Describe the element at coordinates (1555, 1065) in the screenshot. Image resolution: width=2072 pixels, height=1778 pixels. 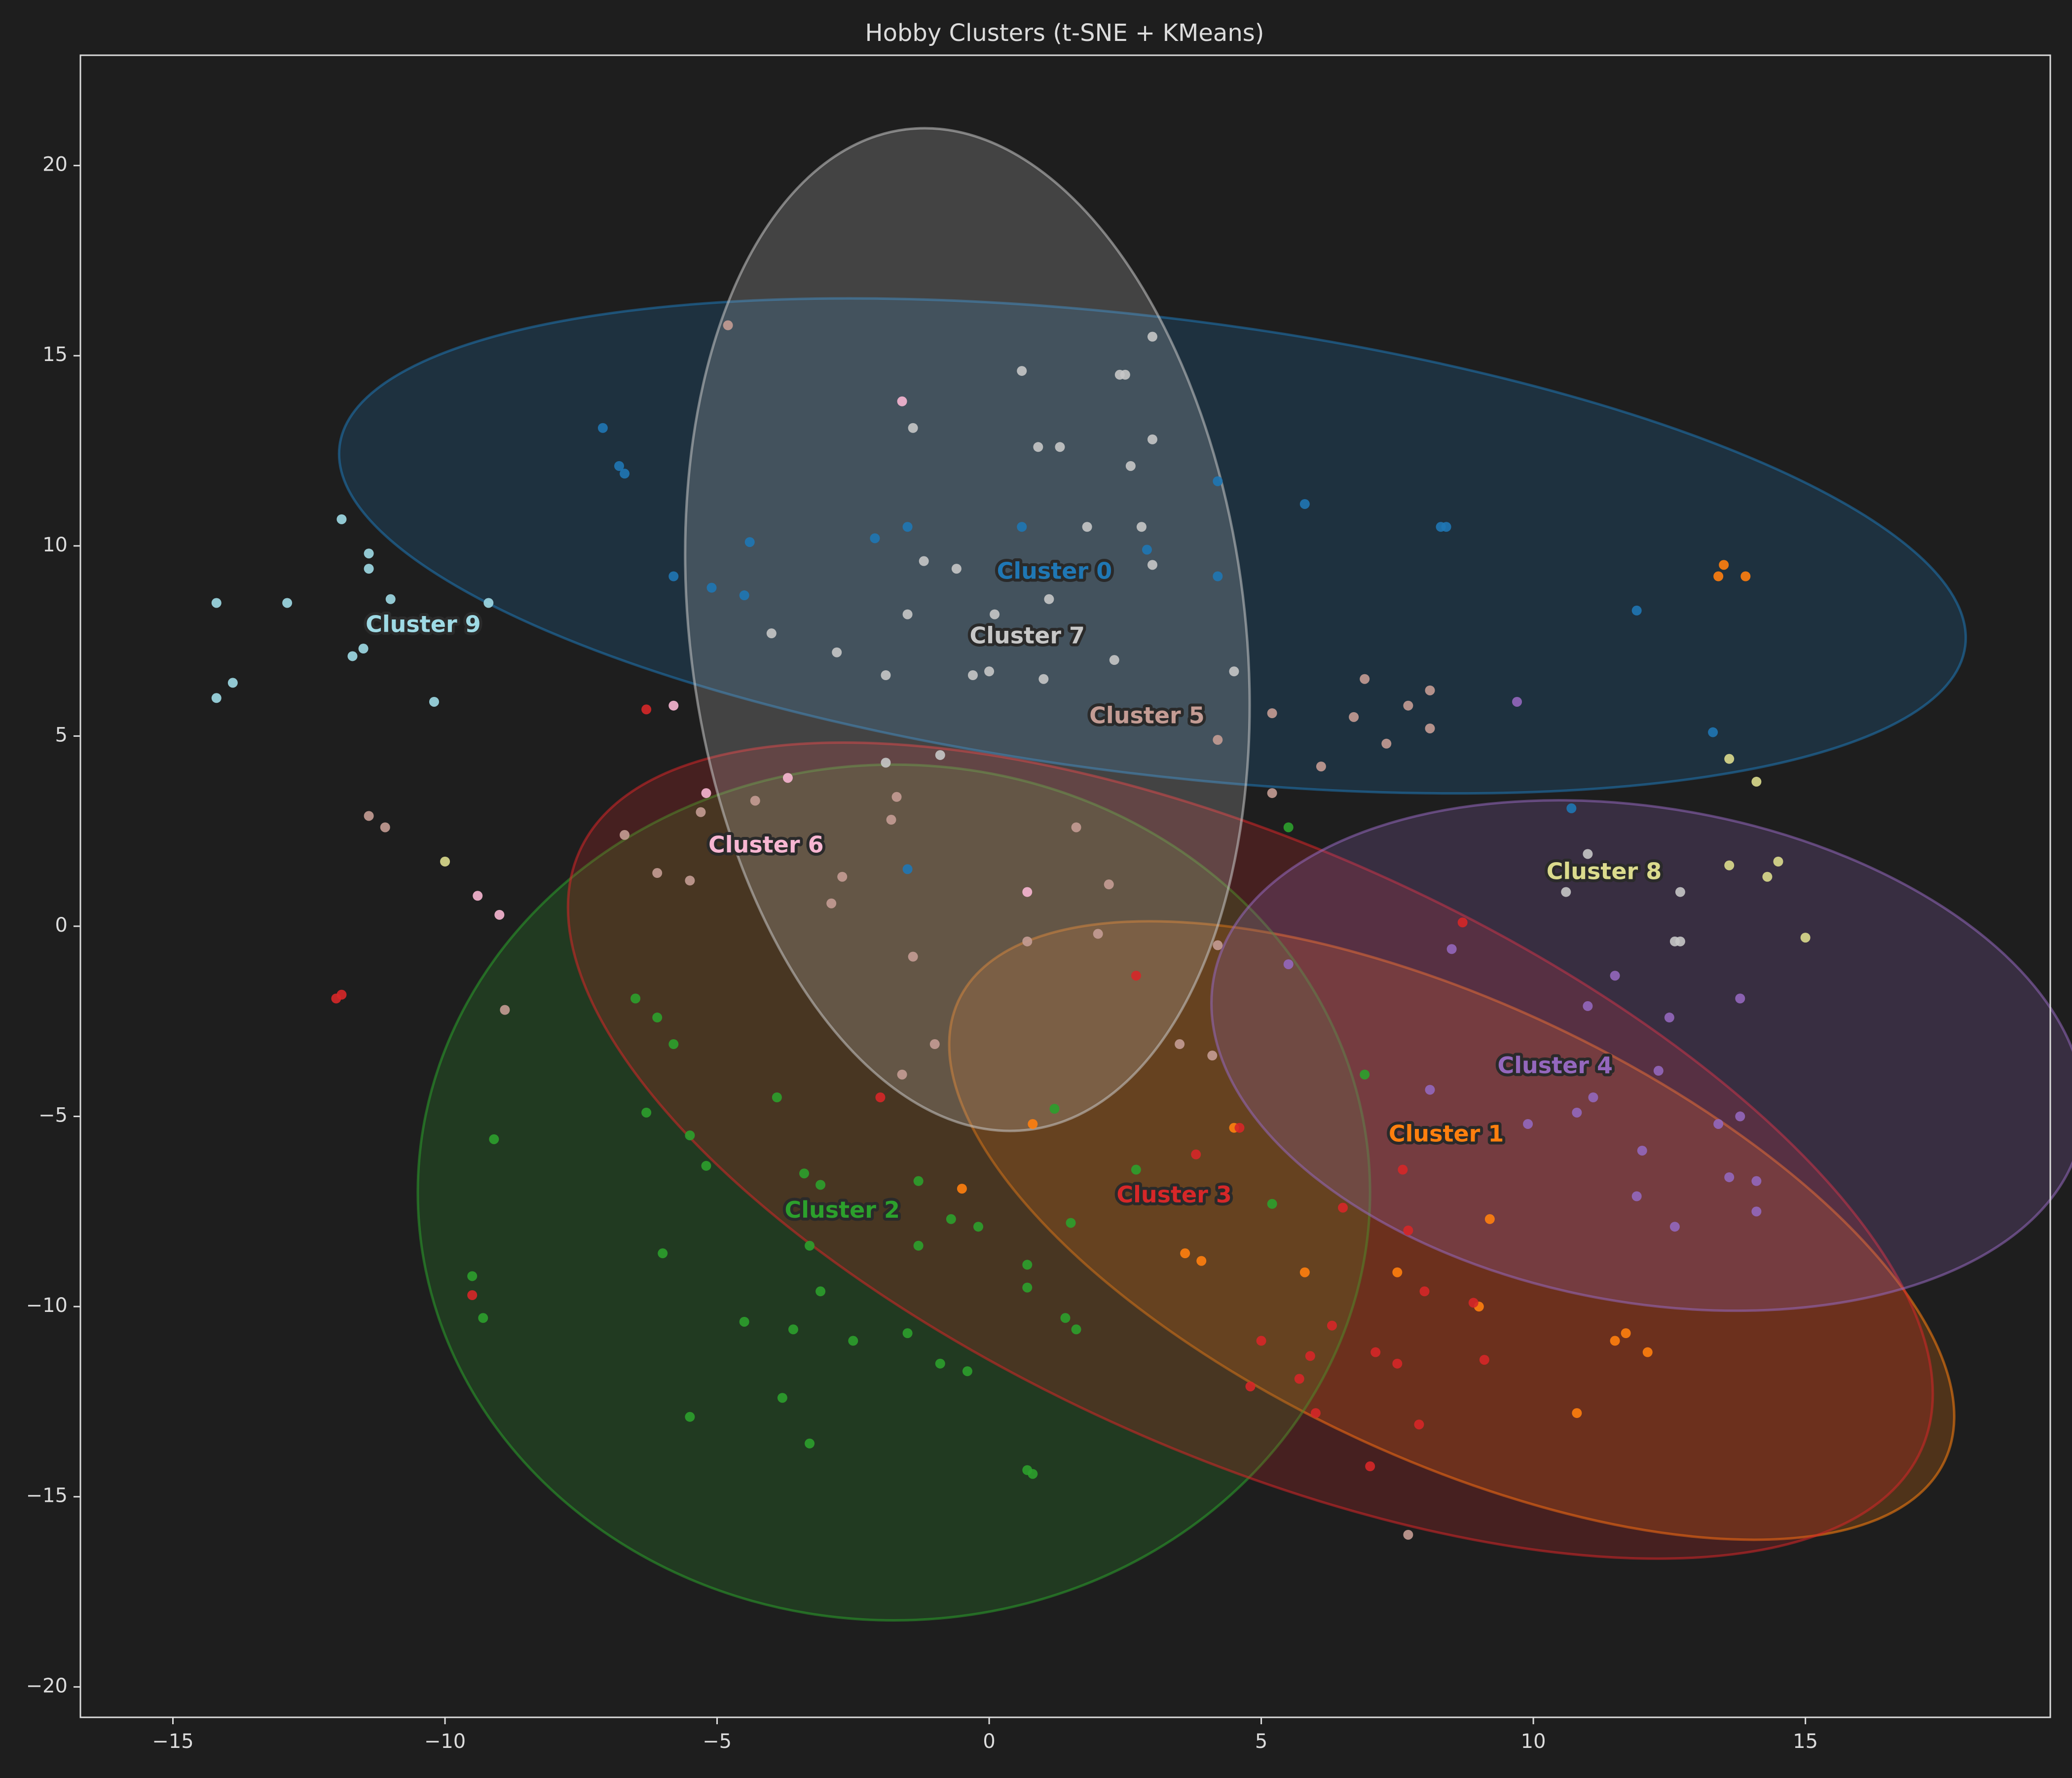
I see `cluster-label-4: Cluster 4` at that location.